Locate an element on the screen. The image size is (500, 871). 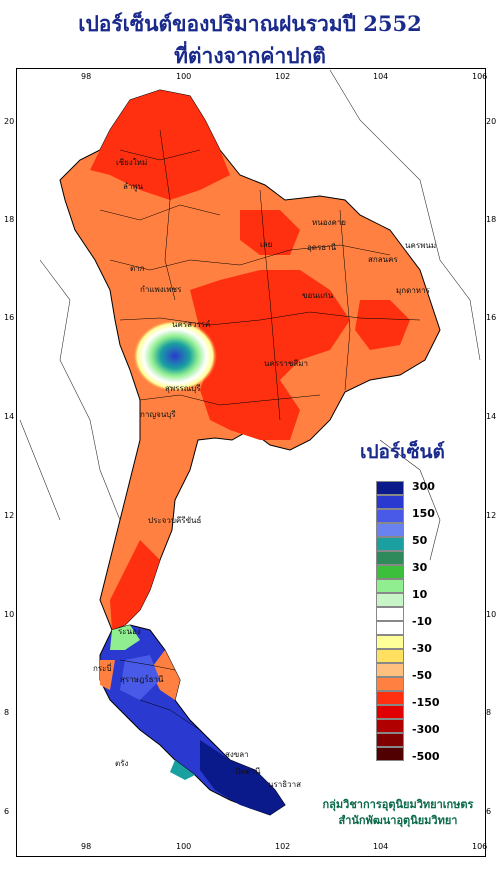
province-label: กระบี่ is located at coordinates (102, 668).